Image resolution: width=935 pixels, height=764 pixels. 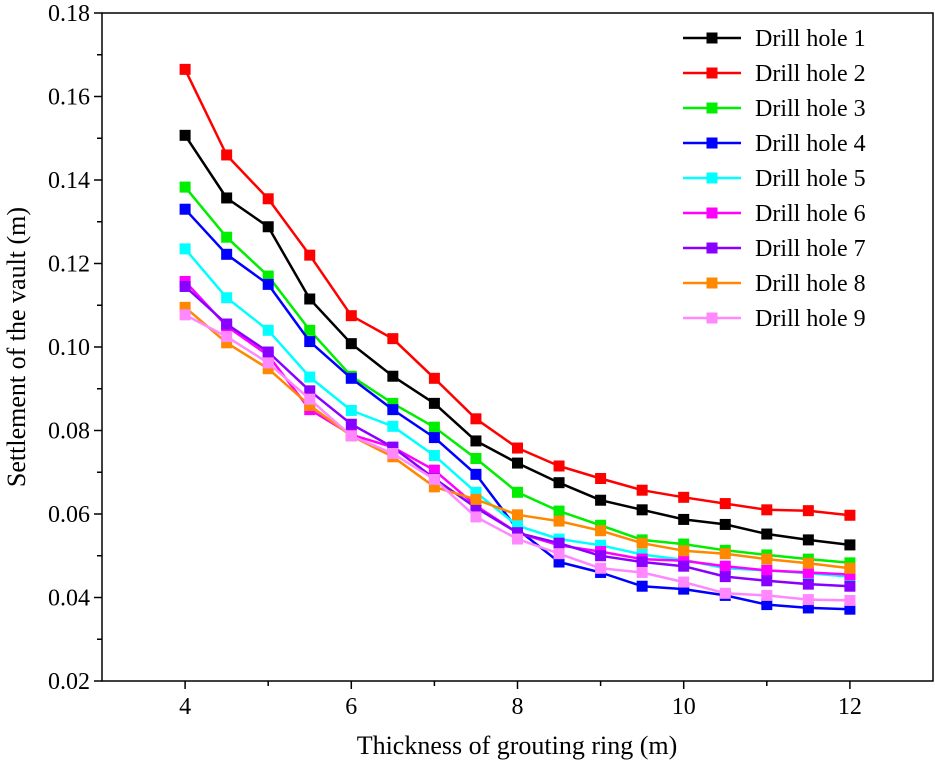 What do you see at coordinates (69, 181) in the screenshot?
I see `y-tick-label: 0.14` at bounding box center [69, 181].